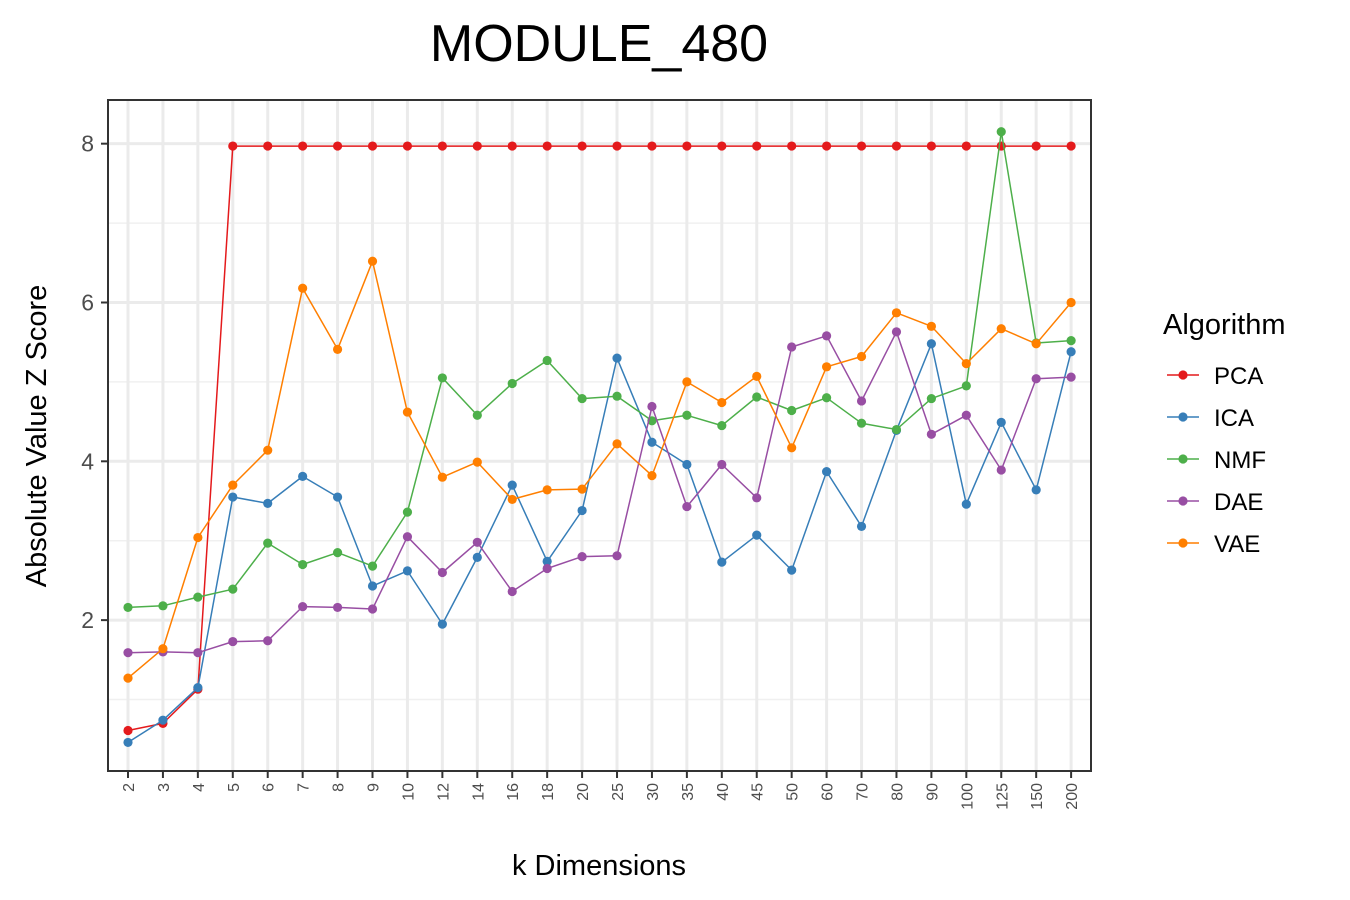  I want to click on legend-item-dae: DAE, so click(1215, 502).